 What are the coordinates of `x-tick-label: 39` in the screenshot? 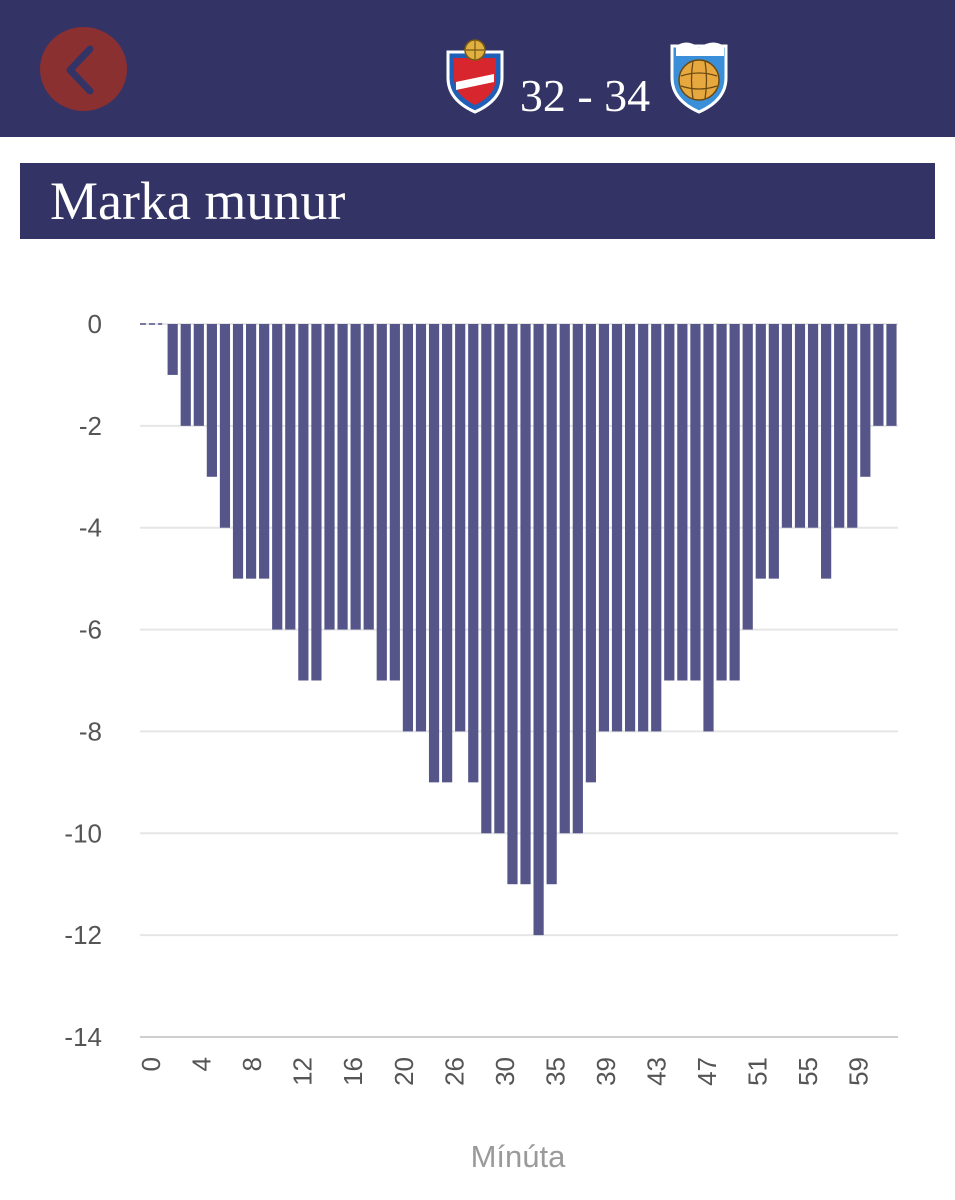 It's located at (606, 1071).